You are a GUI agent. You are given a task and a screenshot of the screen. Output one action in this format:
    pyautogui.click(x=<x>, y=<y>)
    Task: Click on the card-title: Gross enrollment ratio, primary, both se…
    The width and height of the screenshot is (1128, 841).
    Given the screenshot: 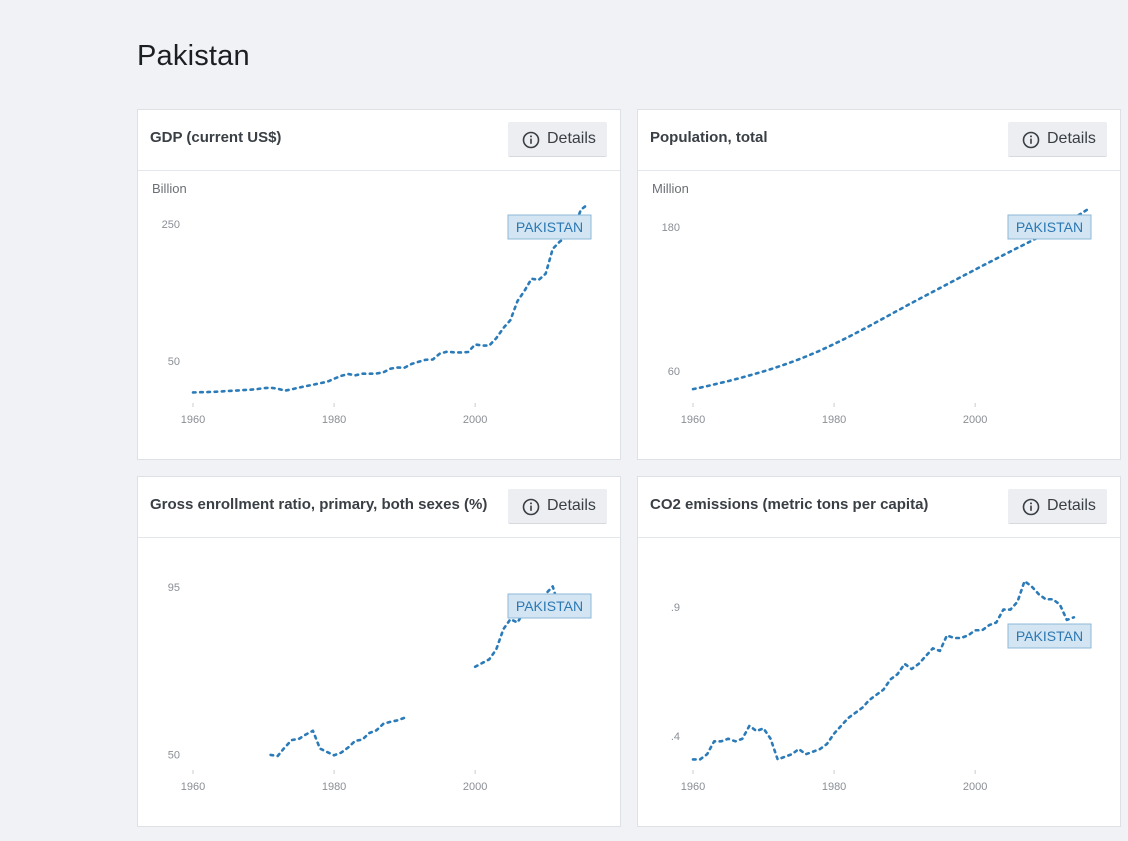 What is the action you would take?
    pyautogui.click(x=319, y=504)
    